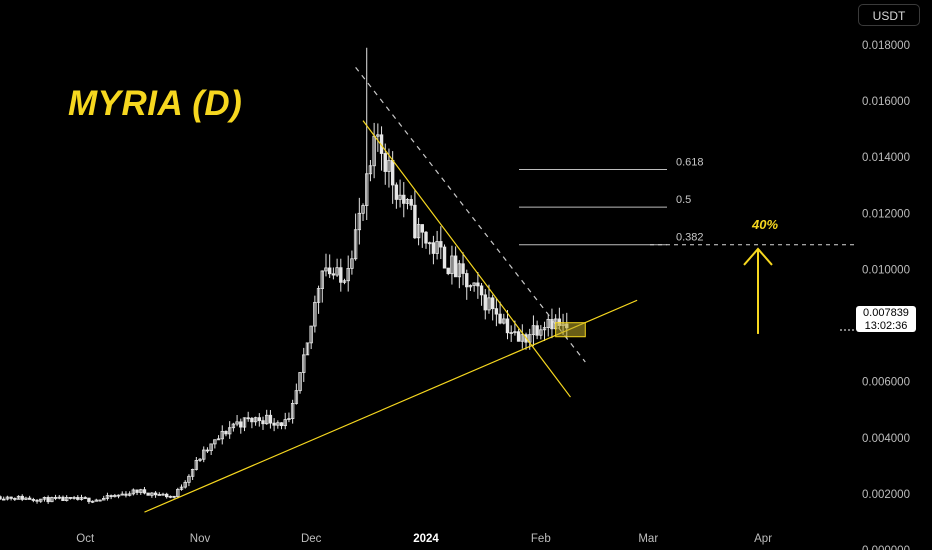 The image size is (932, 550). What do you see at coordinates (764, 224) in the screenshot?
I see `projection-label: 40%` at bounding box center [764, 224].